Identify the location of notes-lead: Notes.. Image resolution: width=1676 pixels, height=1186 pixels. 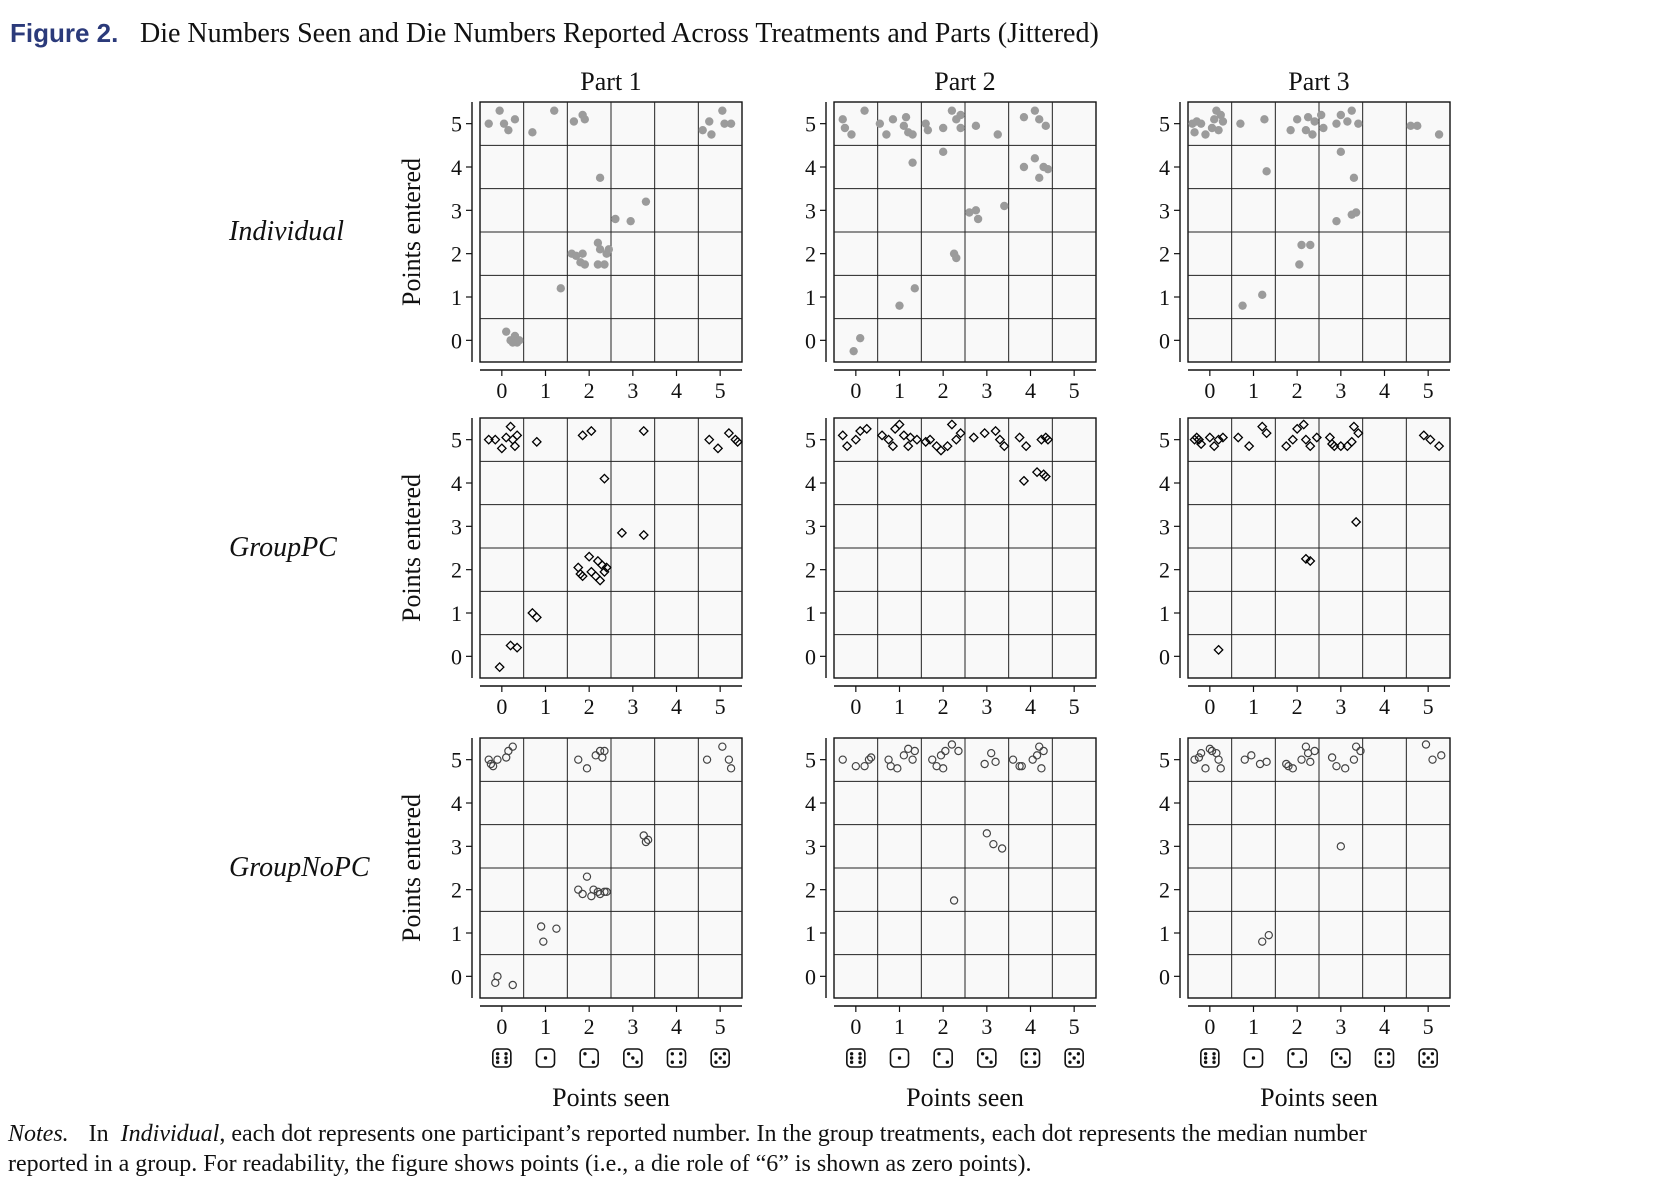
(38, 1134).